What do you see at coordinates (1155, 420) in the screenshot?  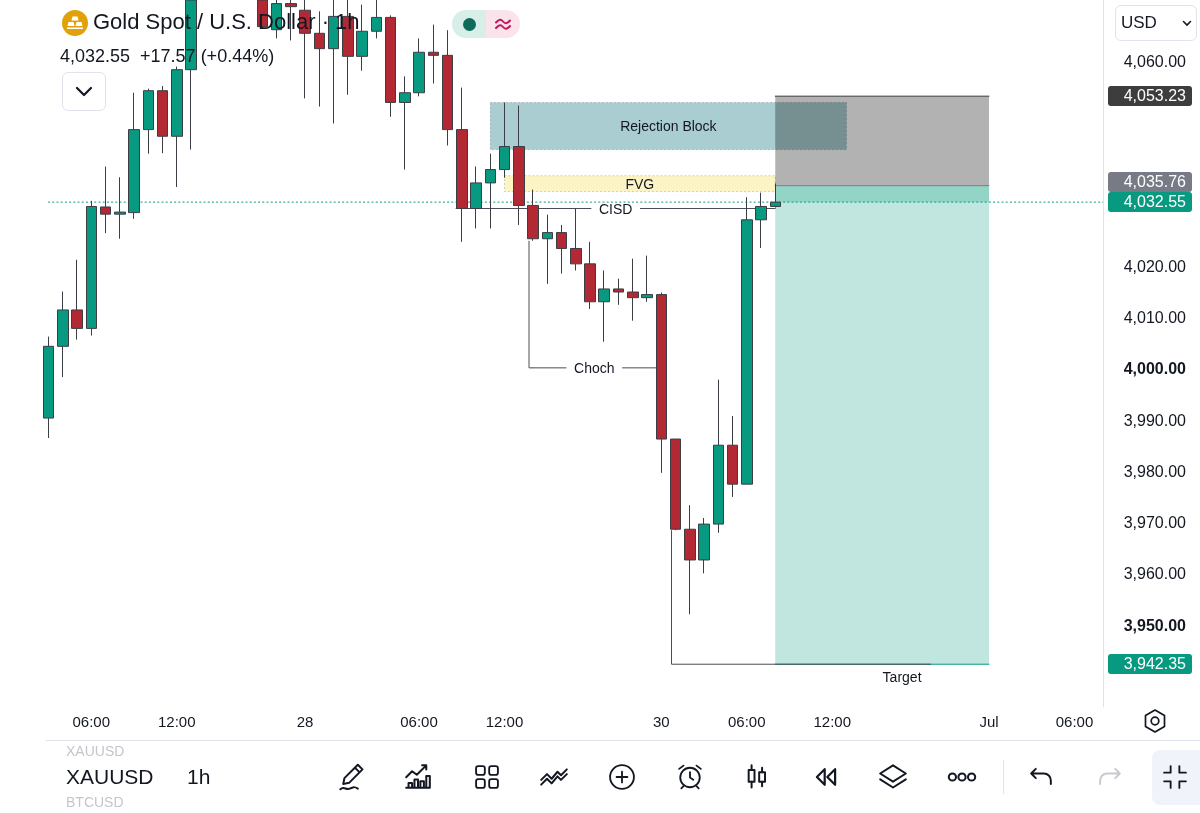 I see `y-tick-label: 3,990.00` at bounding box center [1155, 420].